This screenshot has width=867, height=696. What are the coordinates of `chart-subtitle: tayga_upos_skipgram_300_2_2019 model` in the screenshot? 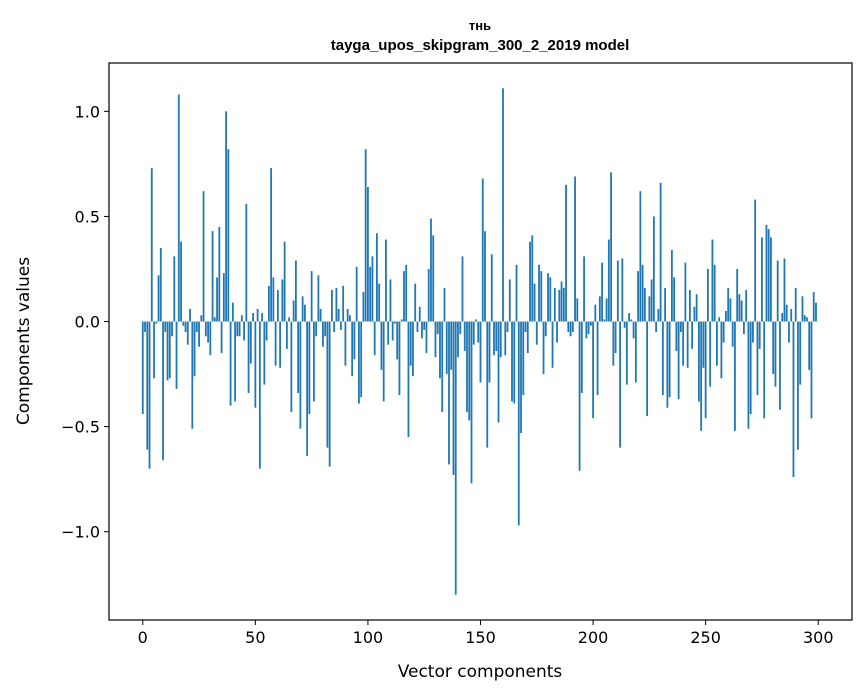 It's located at (480, 45).